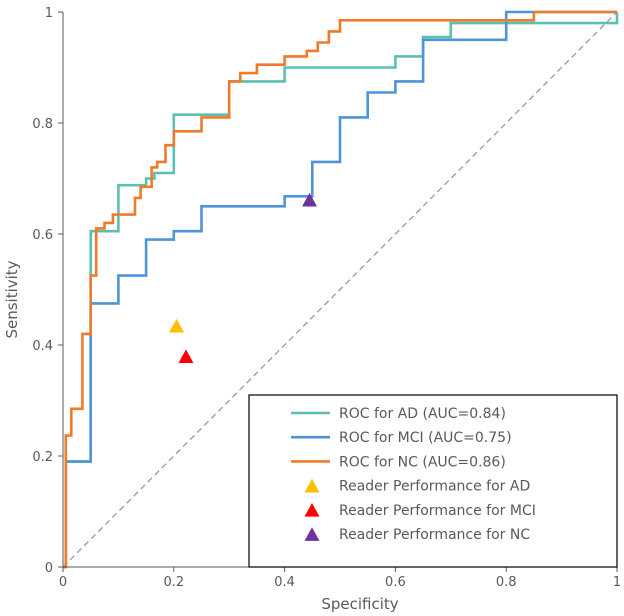 Image resolution: width=624 pixels, height=616 pixels. I want to click on x-tick-label: 0.4, so click(284, 582).